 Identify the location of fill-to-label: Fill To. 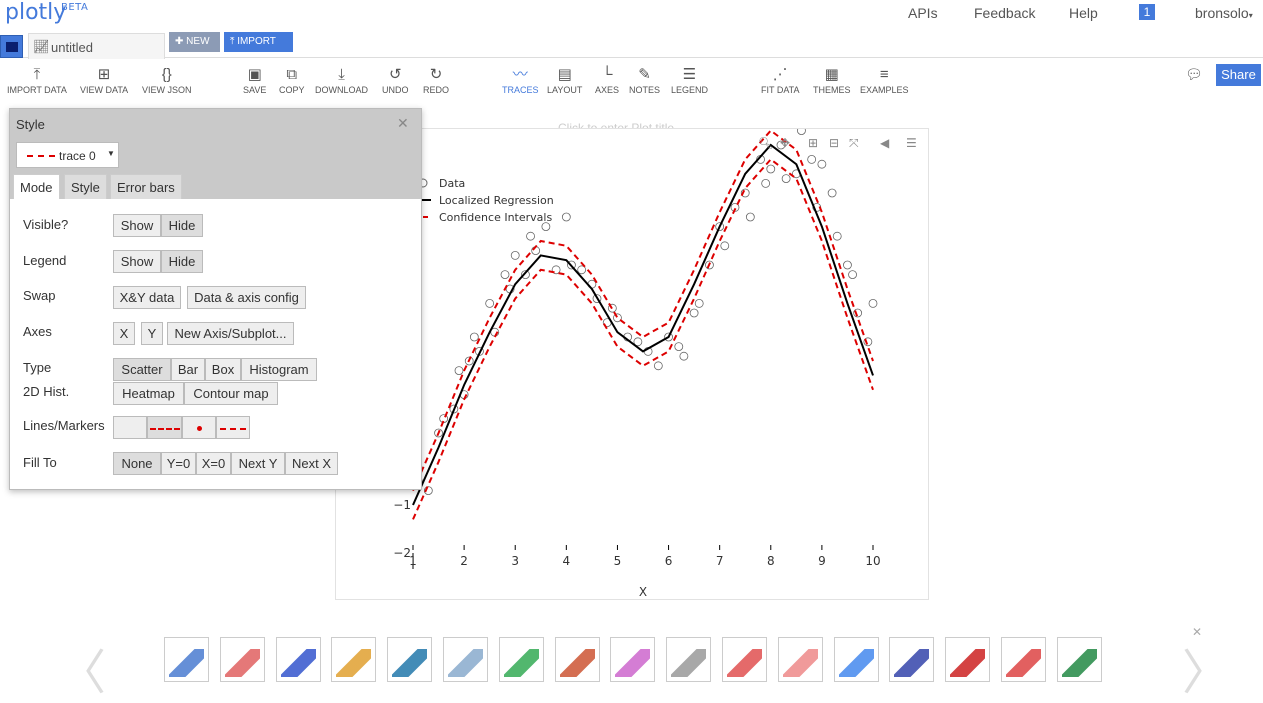
(40, 462).